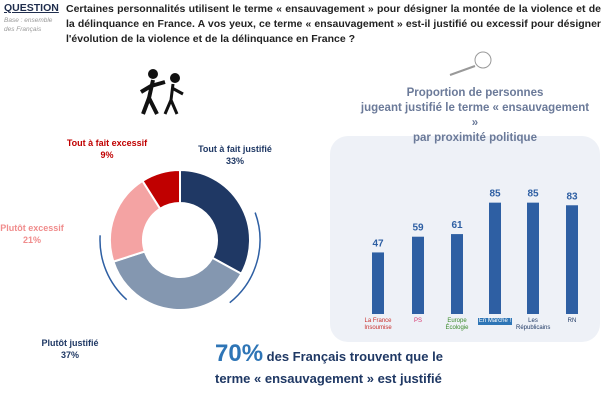 The image size is (605, 403). Describe the element at coordinates (31, 8) in the screenshot. I see `question-label: QUESTION` at that location.